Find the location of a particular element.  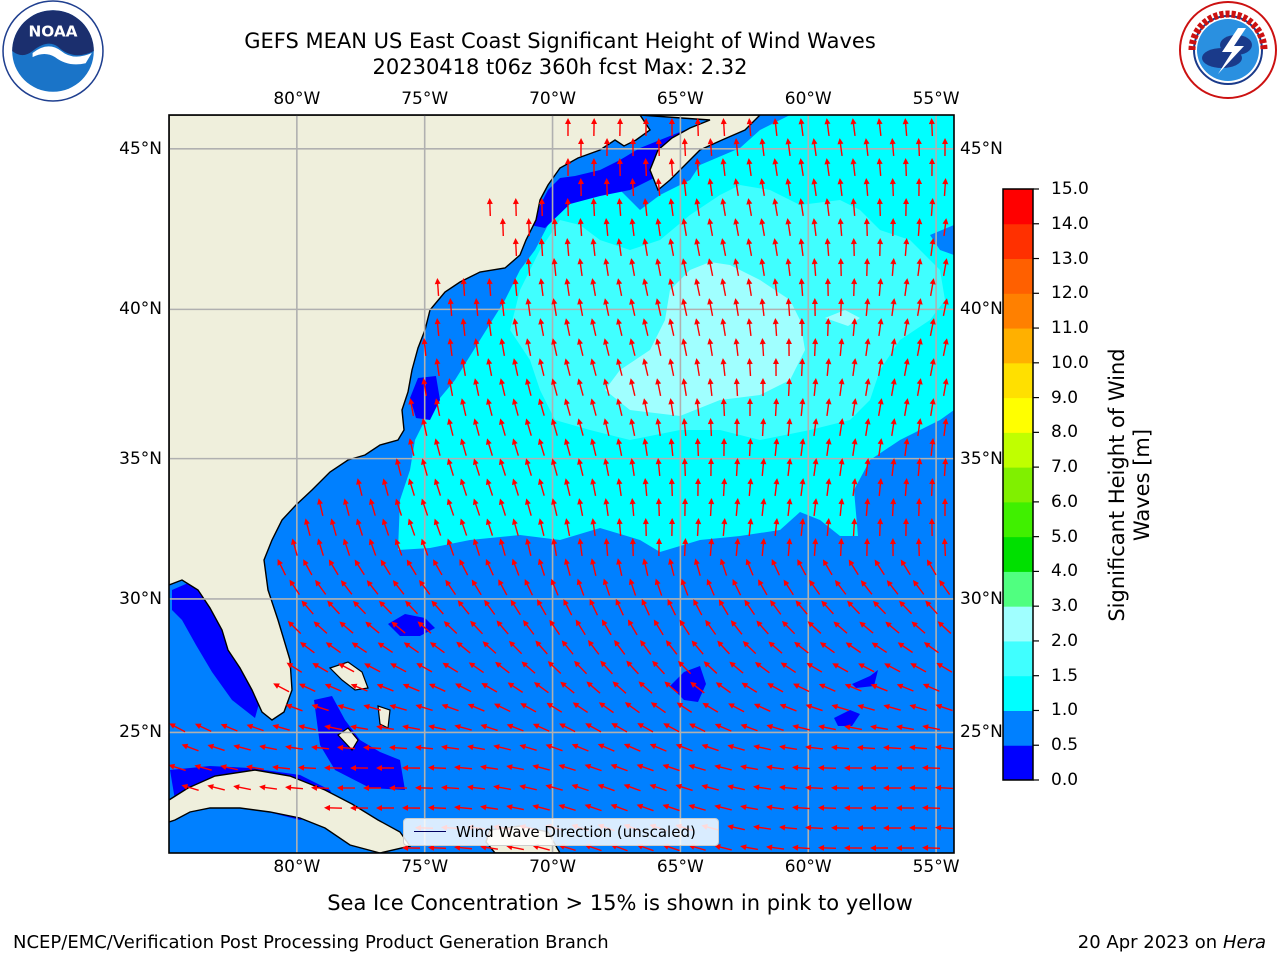

colorbar-tick-label: 10.0 is located at coordinates (1070, 362).